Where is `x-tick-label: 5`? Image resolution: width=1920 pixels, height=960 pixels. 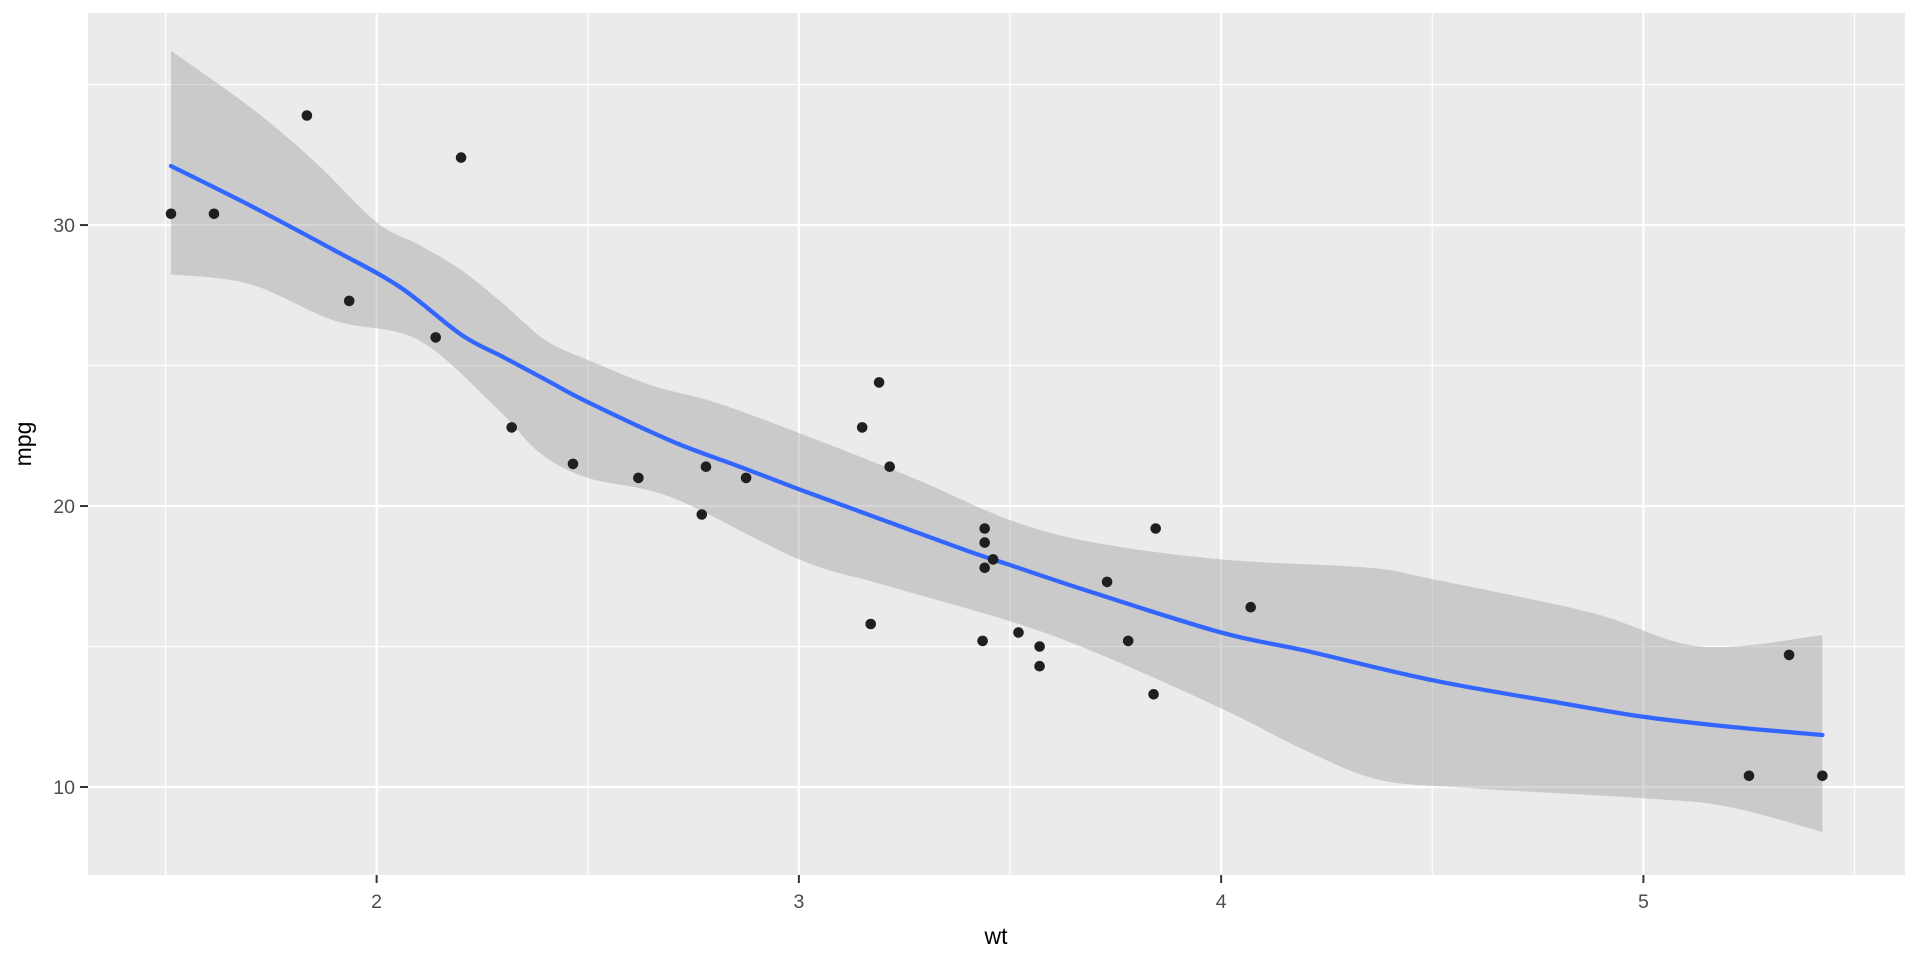
x-tick-label: 5 is located at coordinates (1643, 902).